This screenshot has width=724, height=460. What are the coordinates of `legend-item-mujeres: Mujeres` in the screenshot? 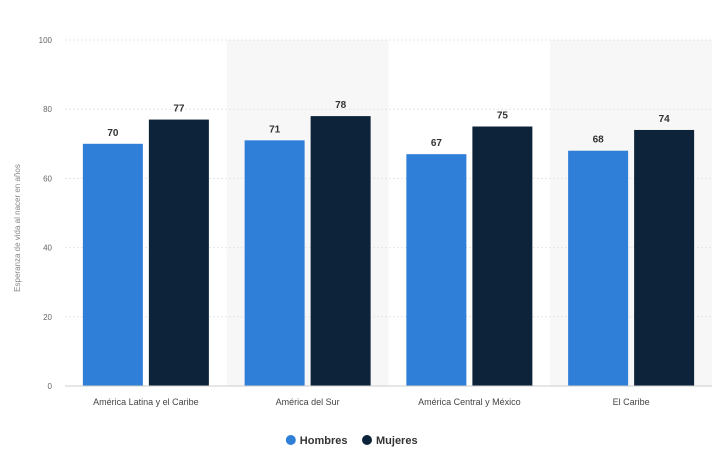 It's located at (390, 441).